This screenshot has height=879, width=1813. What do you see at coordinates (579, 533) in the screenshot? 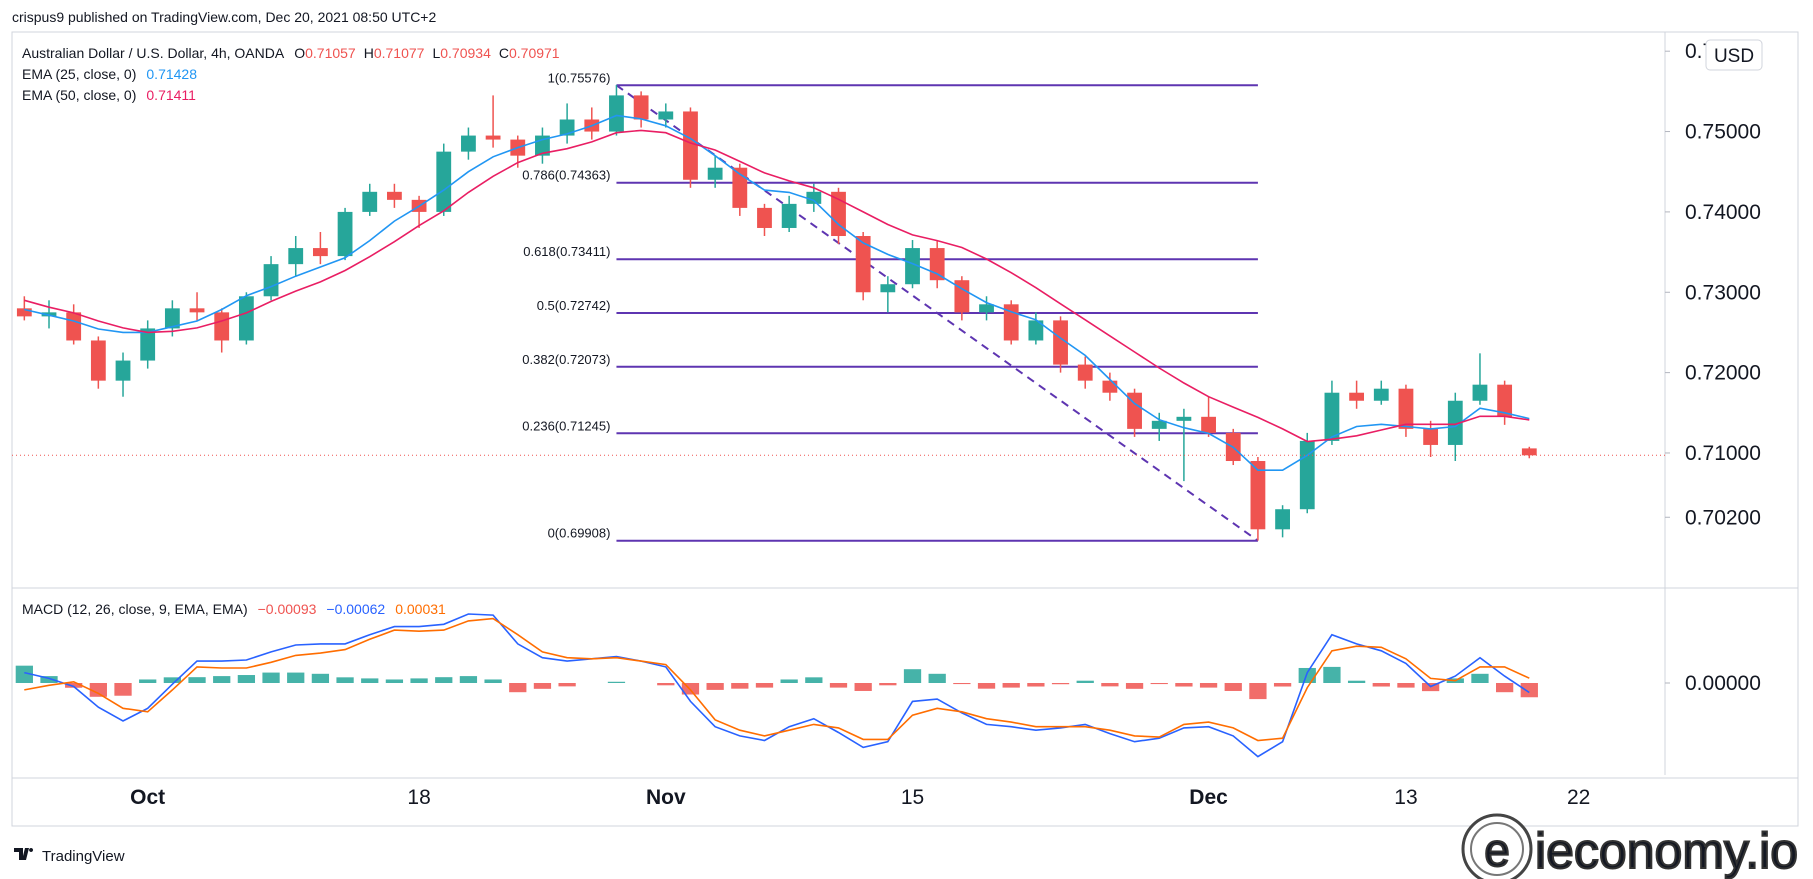
I see `fib-label: 0(0.69908)` at bounding box center [579, 533].